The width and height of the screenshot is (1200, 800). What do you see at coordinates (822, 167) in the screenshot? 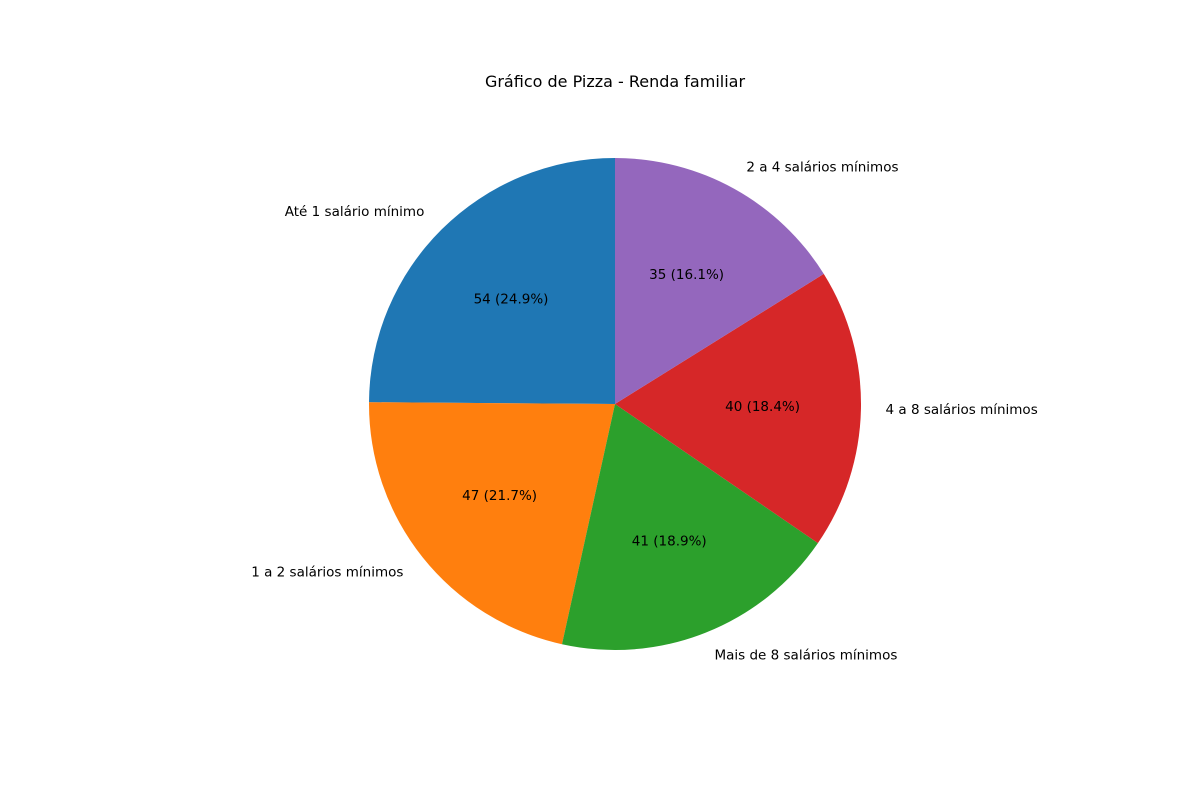
I see `slice-category-label: 2 a 4 salários mínimos` at bounding box center [822, 167].